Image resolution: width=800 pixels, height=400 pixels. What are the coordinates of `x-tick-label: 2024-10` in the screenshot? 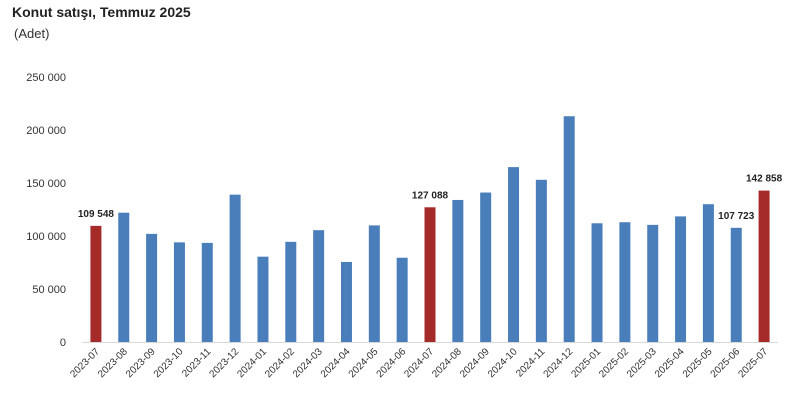 It's located at (503, 363).